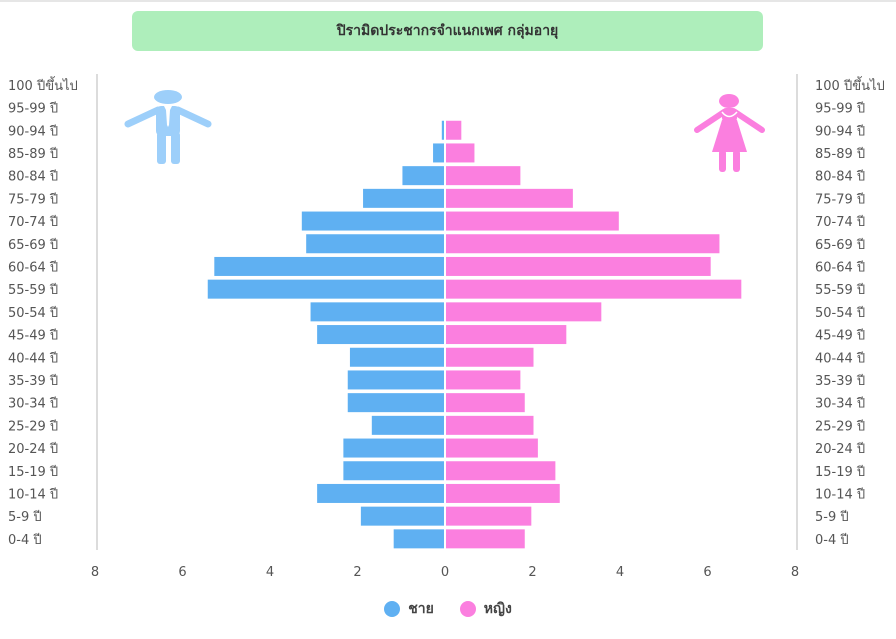  I want to click on age-label-left: 15-19 ปี, so click(33, 472).